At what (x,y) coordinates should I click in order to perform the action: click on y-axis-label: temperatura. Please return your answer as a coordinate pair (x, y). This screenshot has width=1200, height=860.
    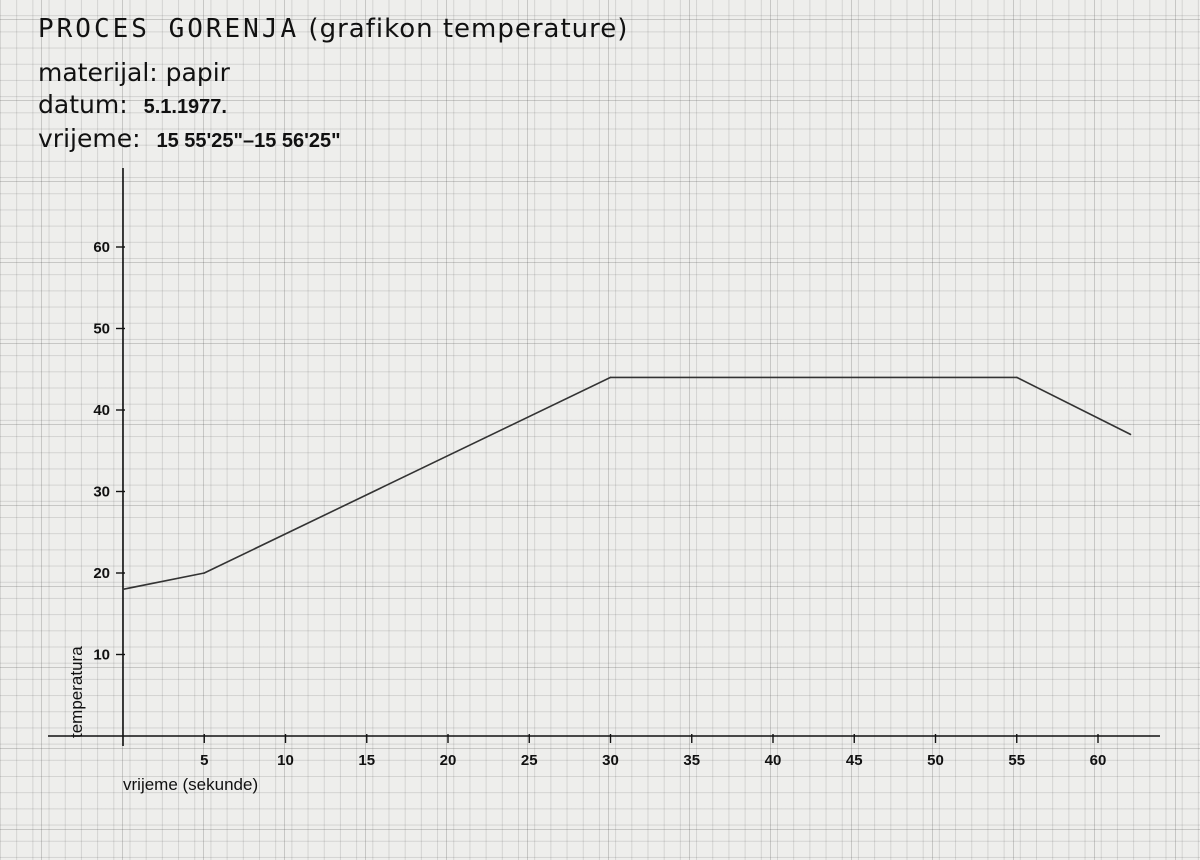
    Looking at the image, I should click on (76, 692).